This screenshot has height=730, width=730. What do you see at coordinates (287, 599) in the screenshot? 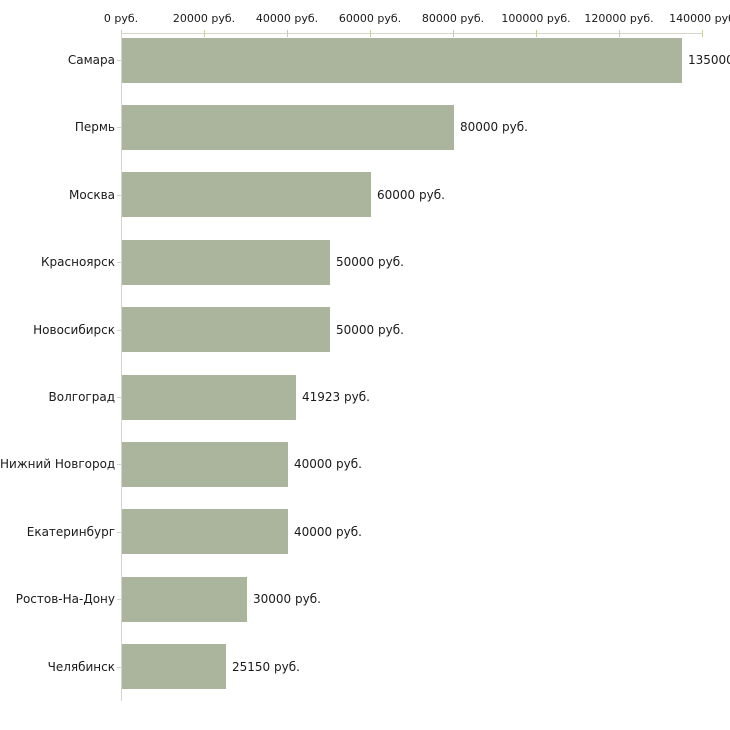
I see `bar-value-label: 30000 руб.` at bounding box center [287, 599].